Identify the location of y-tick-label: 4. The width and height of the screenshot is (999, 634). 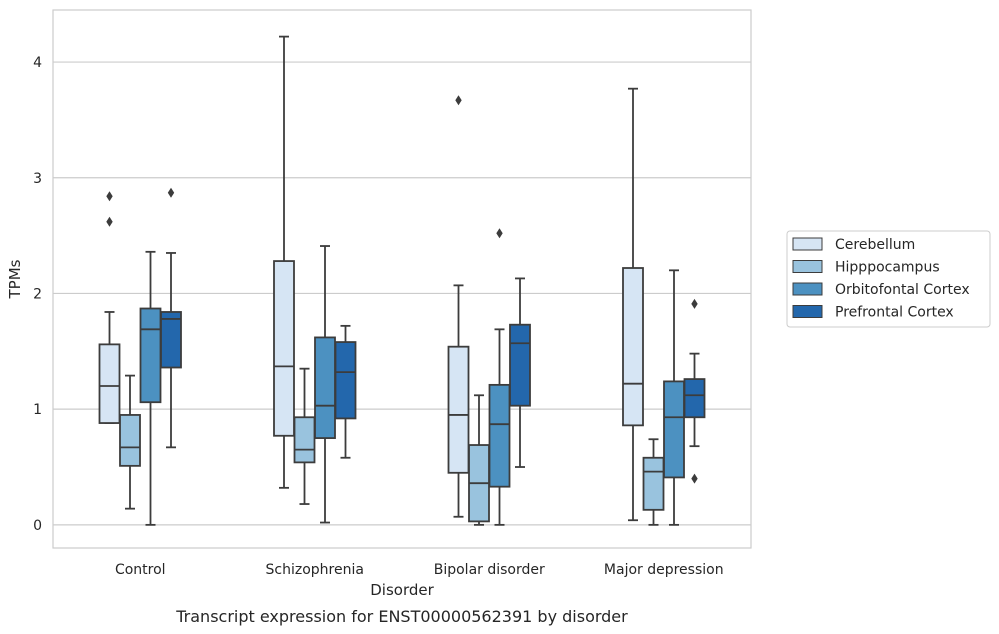
(37, 63).